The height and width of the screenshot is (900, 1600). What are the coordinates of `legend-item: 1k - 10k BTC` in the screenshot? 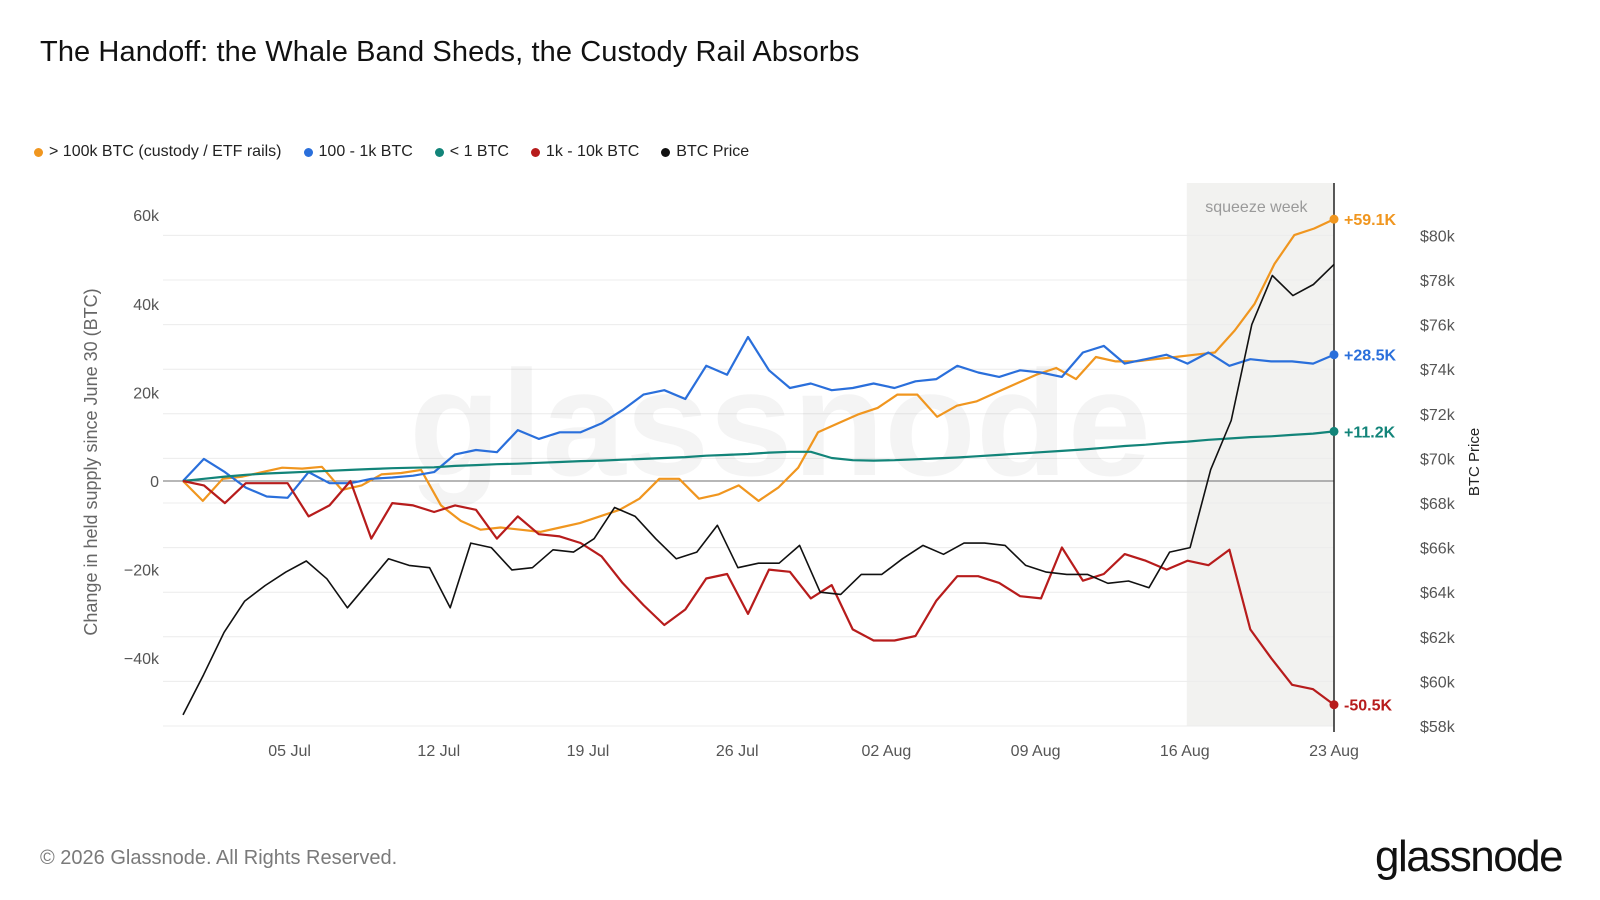 It's located at (585, 152).